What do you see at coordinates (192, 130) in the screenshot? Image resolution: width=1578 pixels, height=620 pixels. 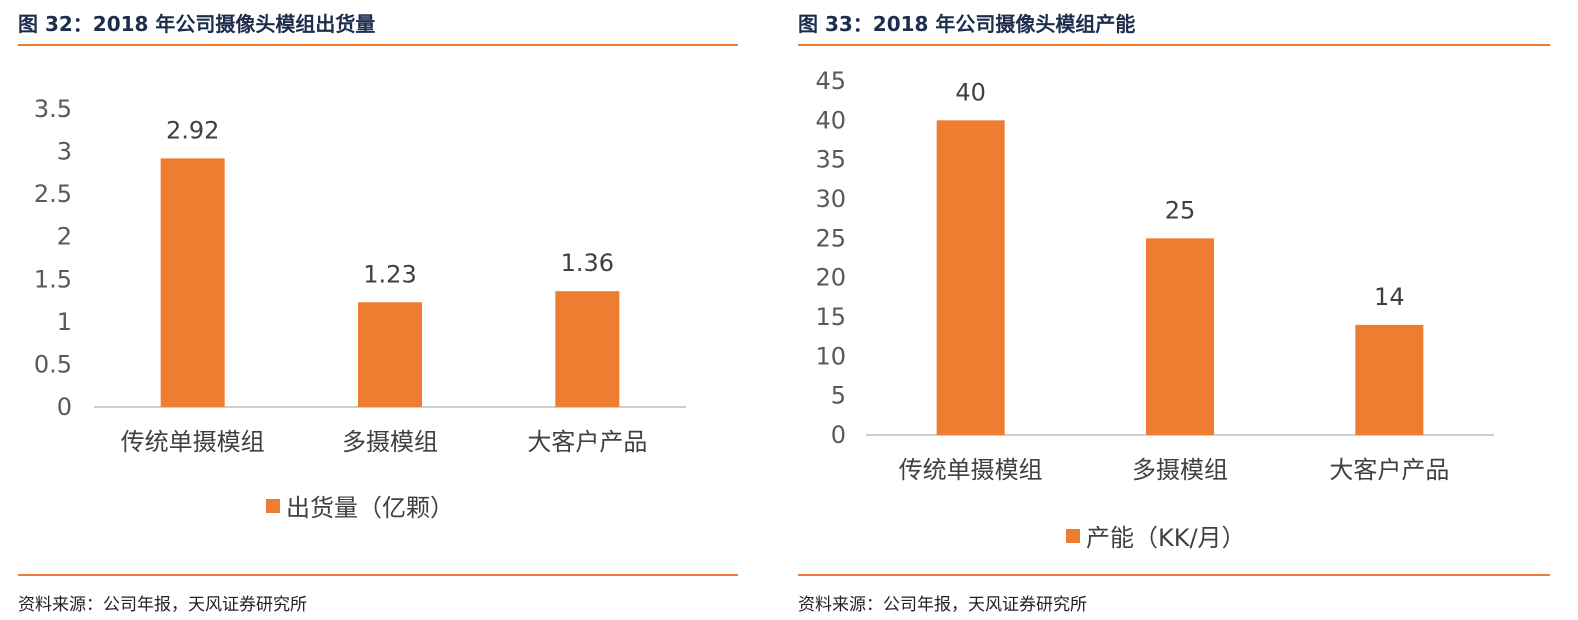 I see `data-label: 2.92` at bounding box center [192, 130].